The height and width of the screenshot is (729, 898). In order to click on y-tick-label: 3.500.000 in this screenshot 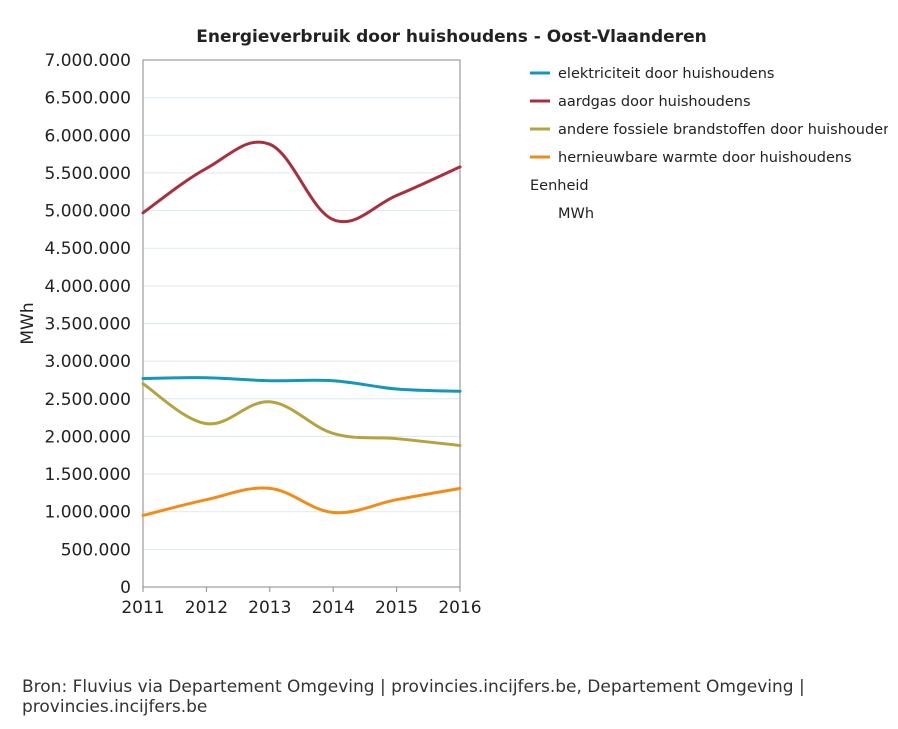, I will do `click(87, 325)`.